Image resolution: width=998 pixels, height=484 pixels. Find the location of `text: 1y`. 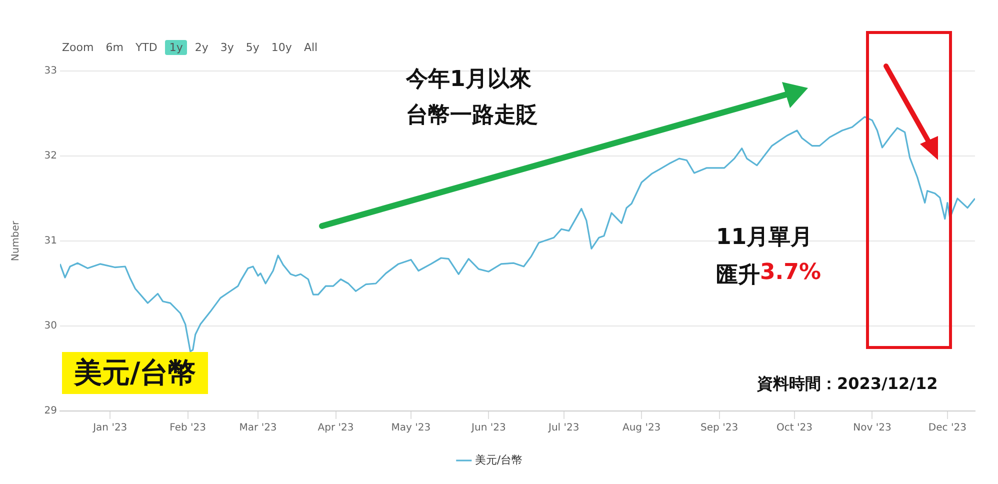

text: 1y is located at coordinates (176, 47).